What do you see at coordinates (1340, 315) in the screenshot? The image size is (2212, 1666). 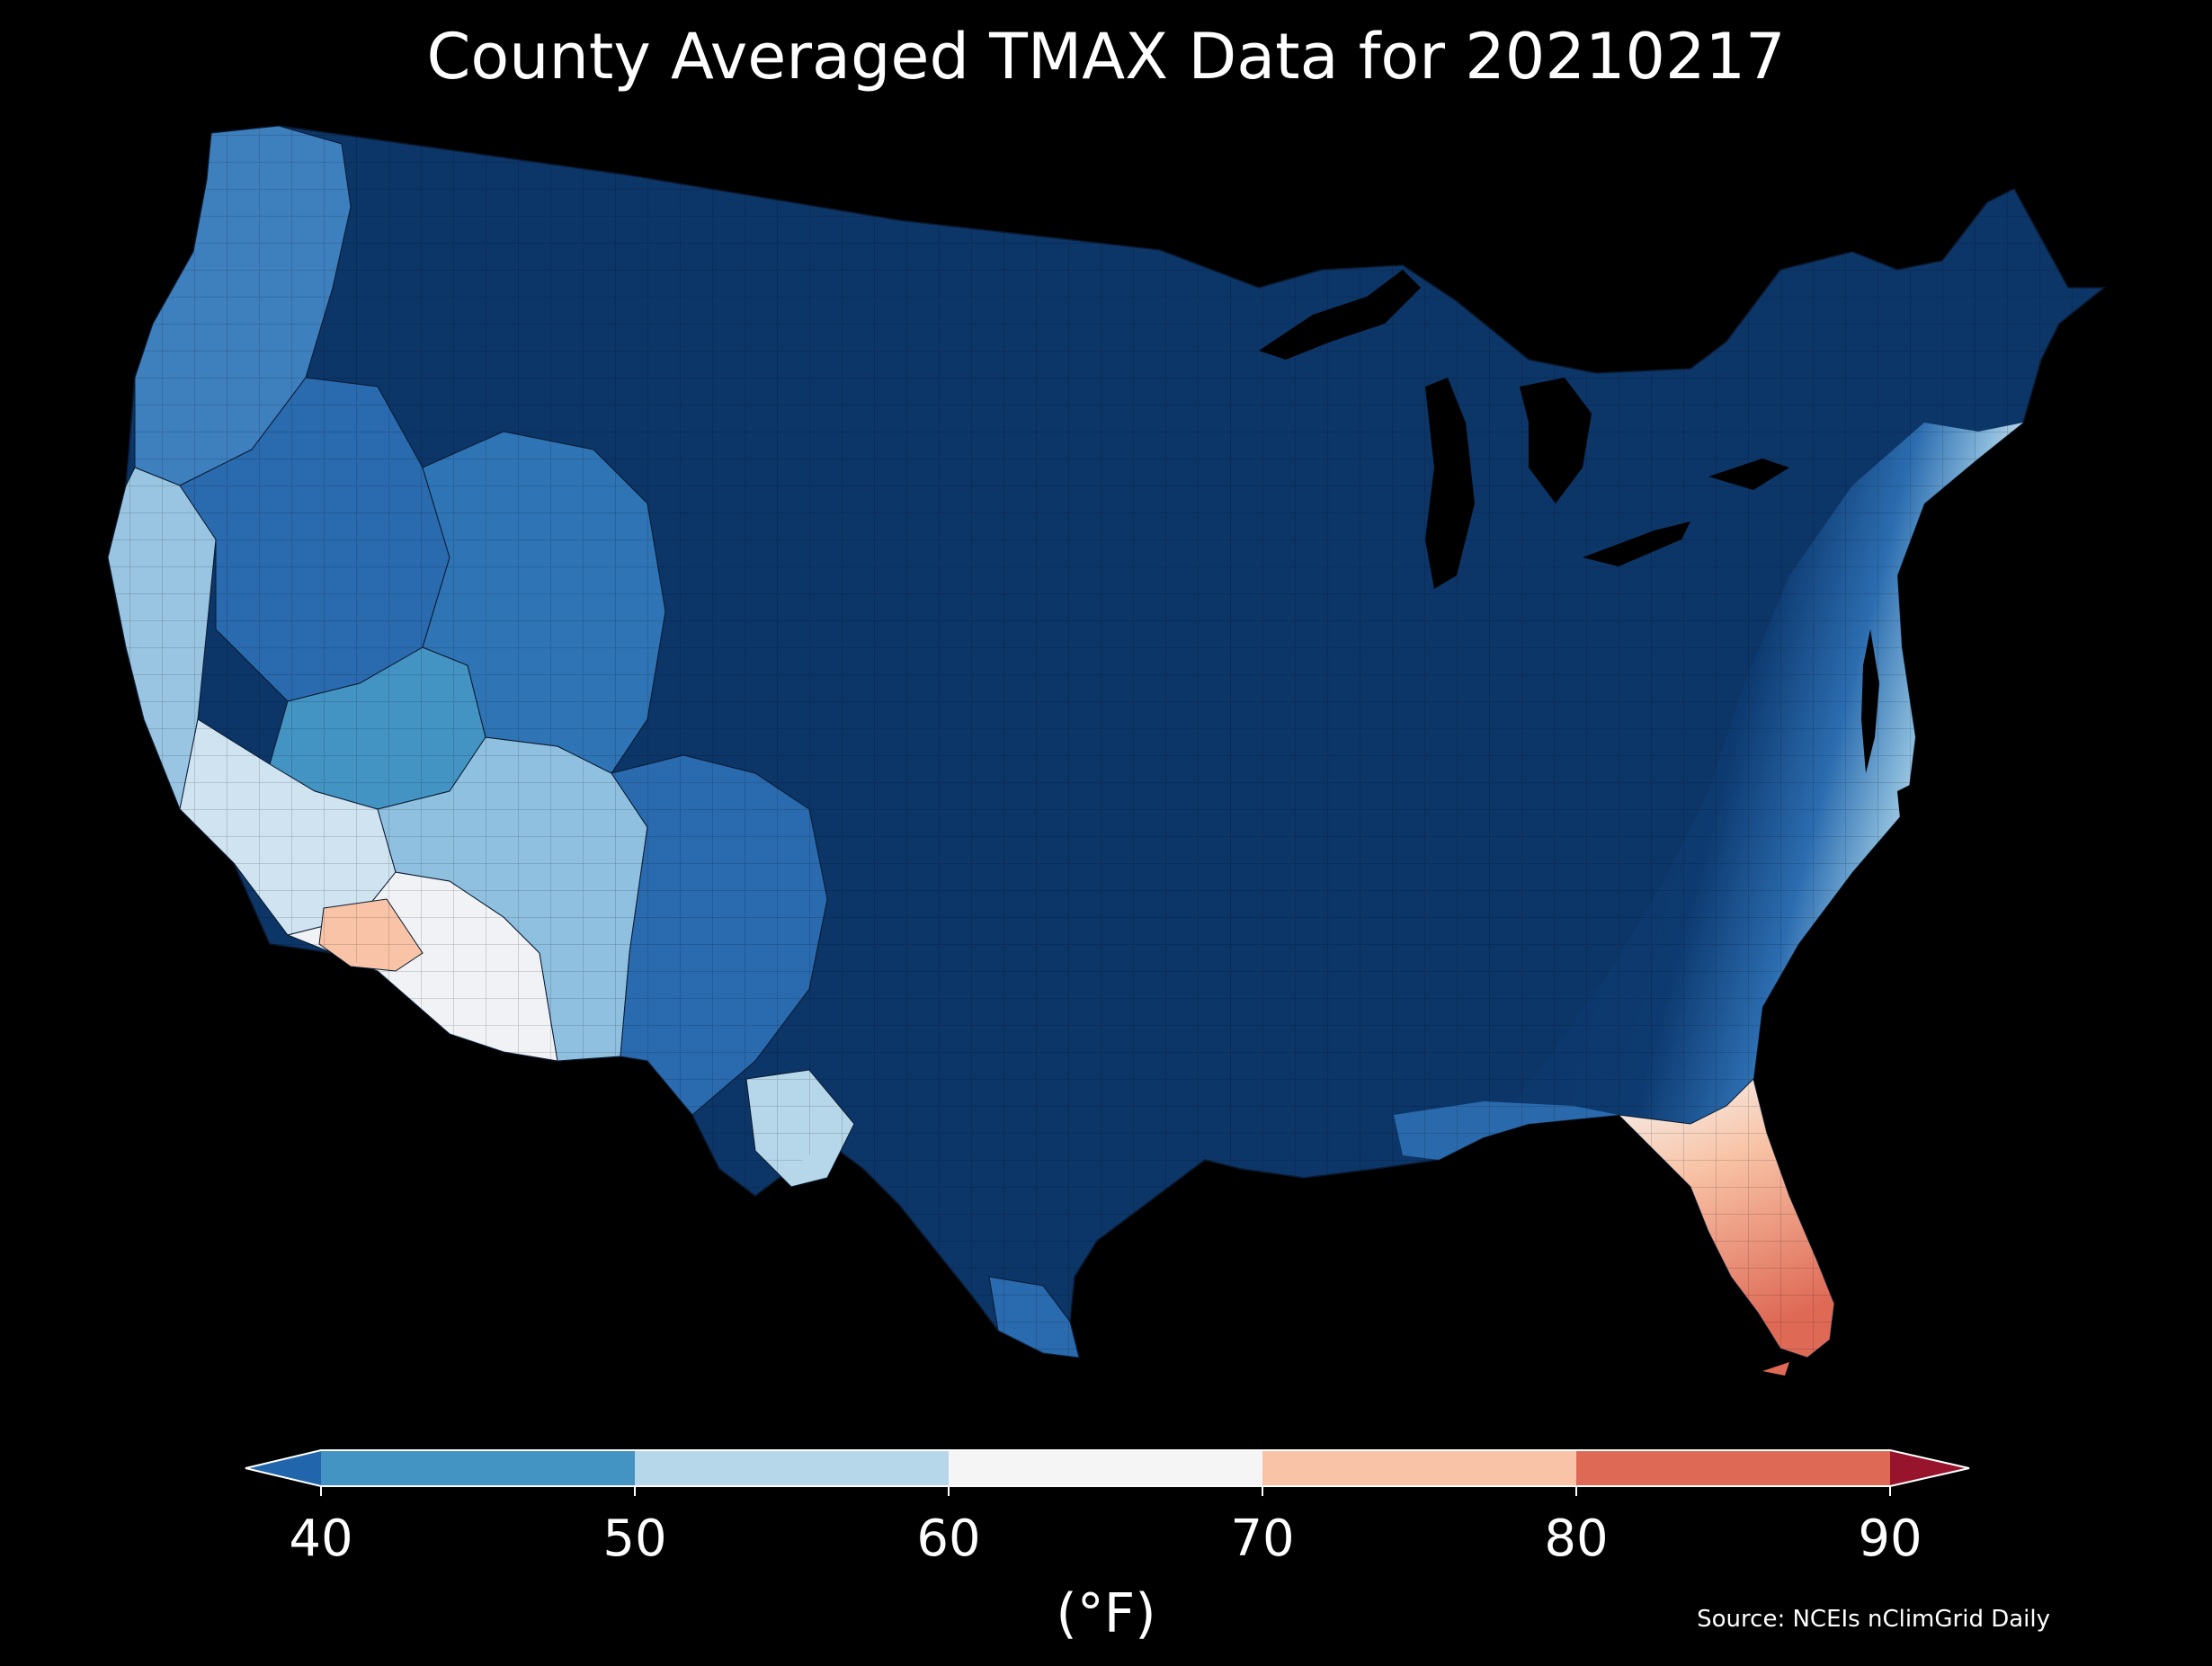 I see `lake-superior` at bounding box center [1340, 315].